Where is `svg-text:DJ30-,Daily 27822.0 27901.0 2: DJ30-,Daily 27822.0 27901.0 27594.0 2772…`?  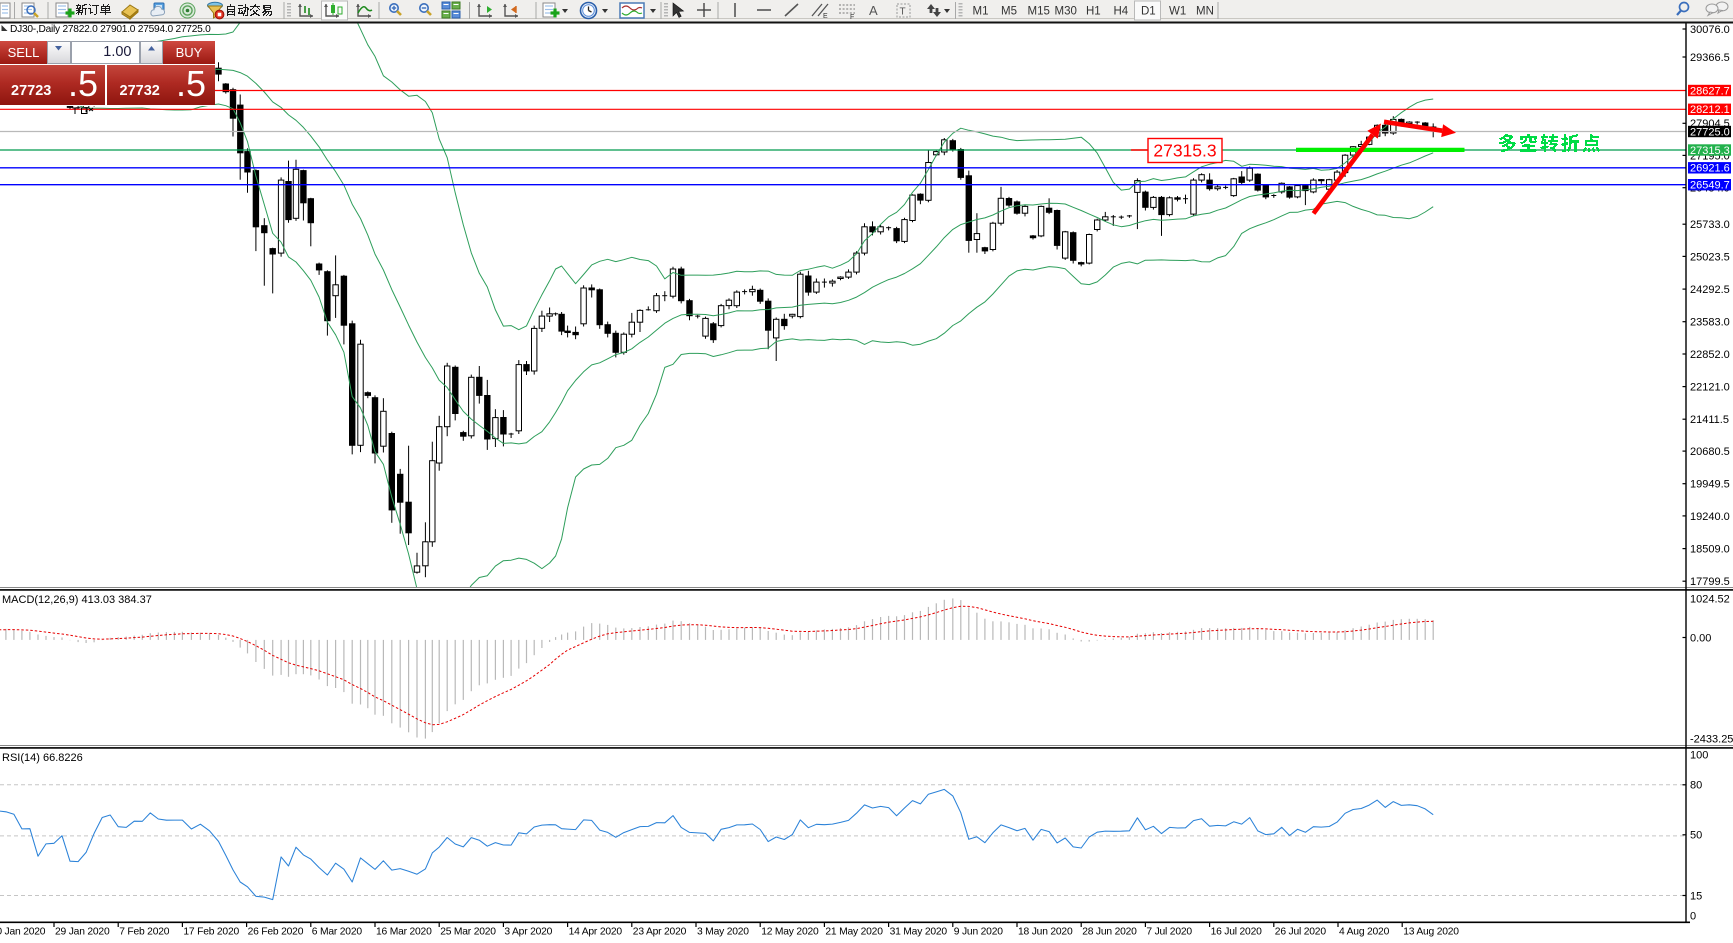 svg-text:DJ30-,Daily 27822.0 27901.0 2: DJ30-,Daily 27822.0 27901.0 27594.0 2772… is located at coordinates (110, 29).